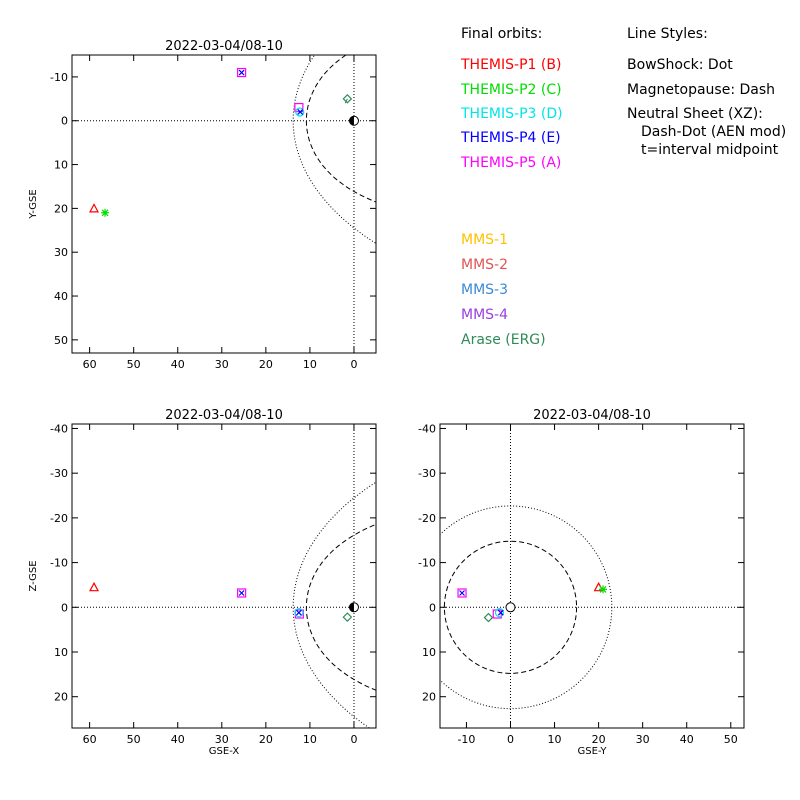  I want to click on y-tick-label: 30, so click(61, 252).